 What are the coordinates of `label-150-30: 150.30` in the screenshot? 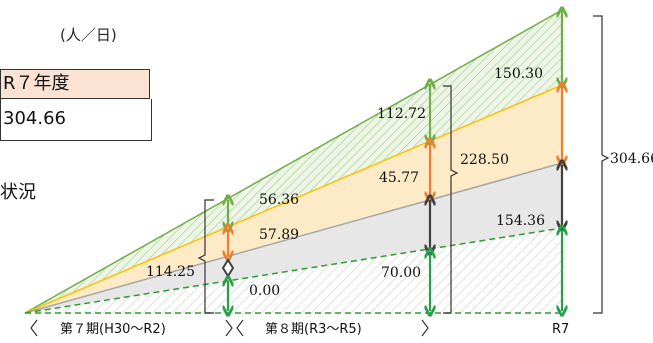 It's located at (518, 74).